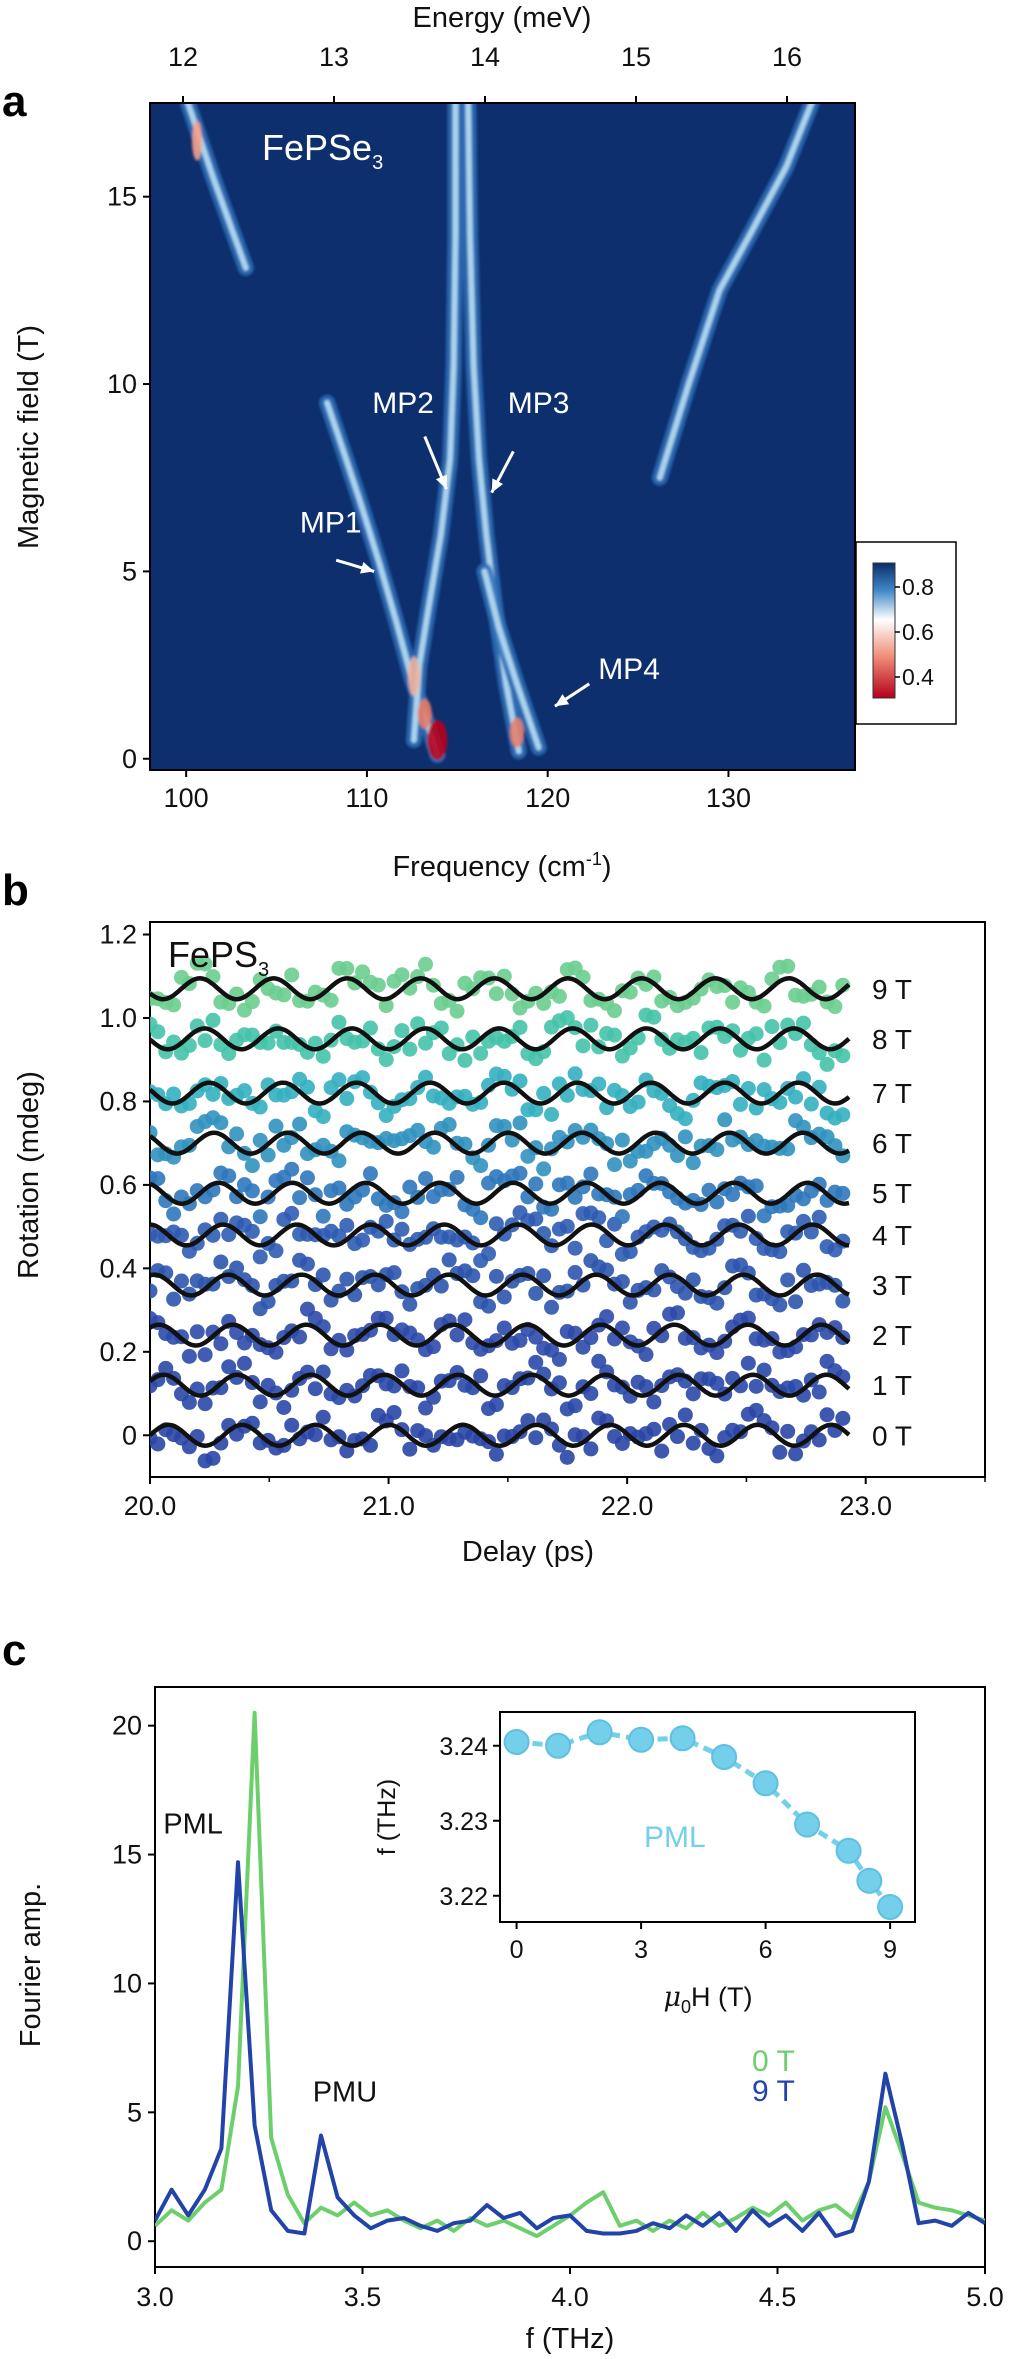  Describe the element at coordinates (892, 1093) in the screenshot. I see `series-label: 7 T` at that location.